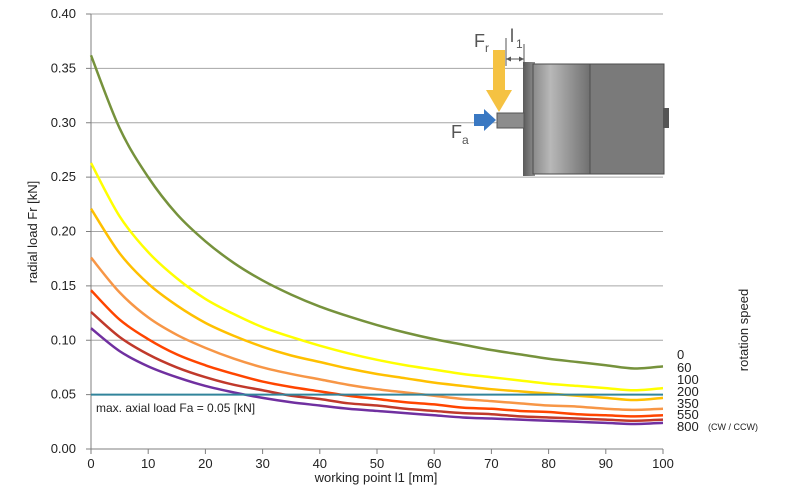  I want to click on fa-subscript: a, so click(465, 140).